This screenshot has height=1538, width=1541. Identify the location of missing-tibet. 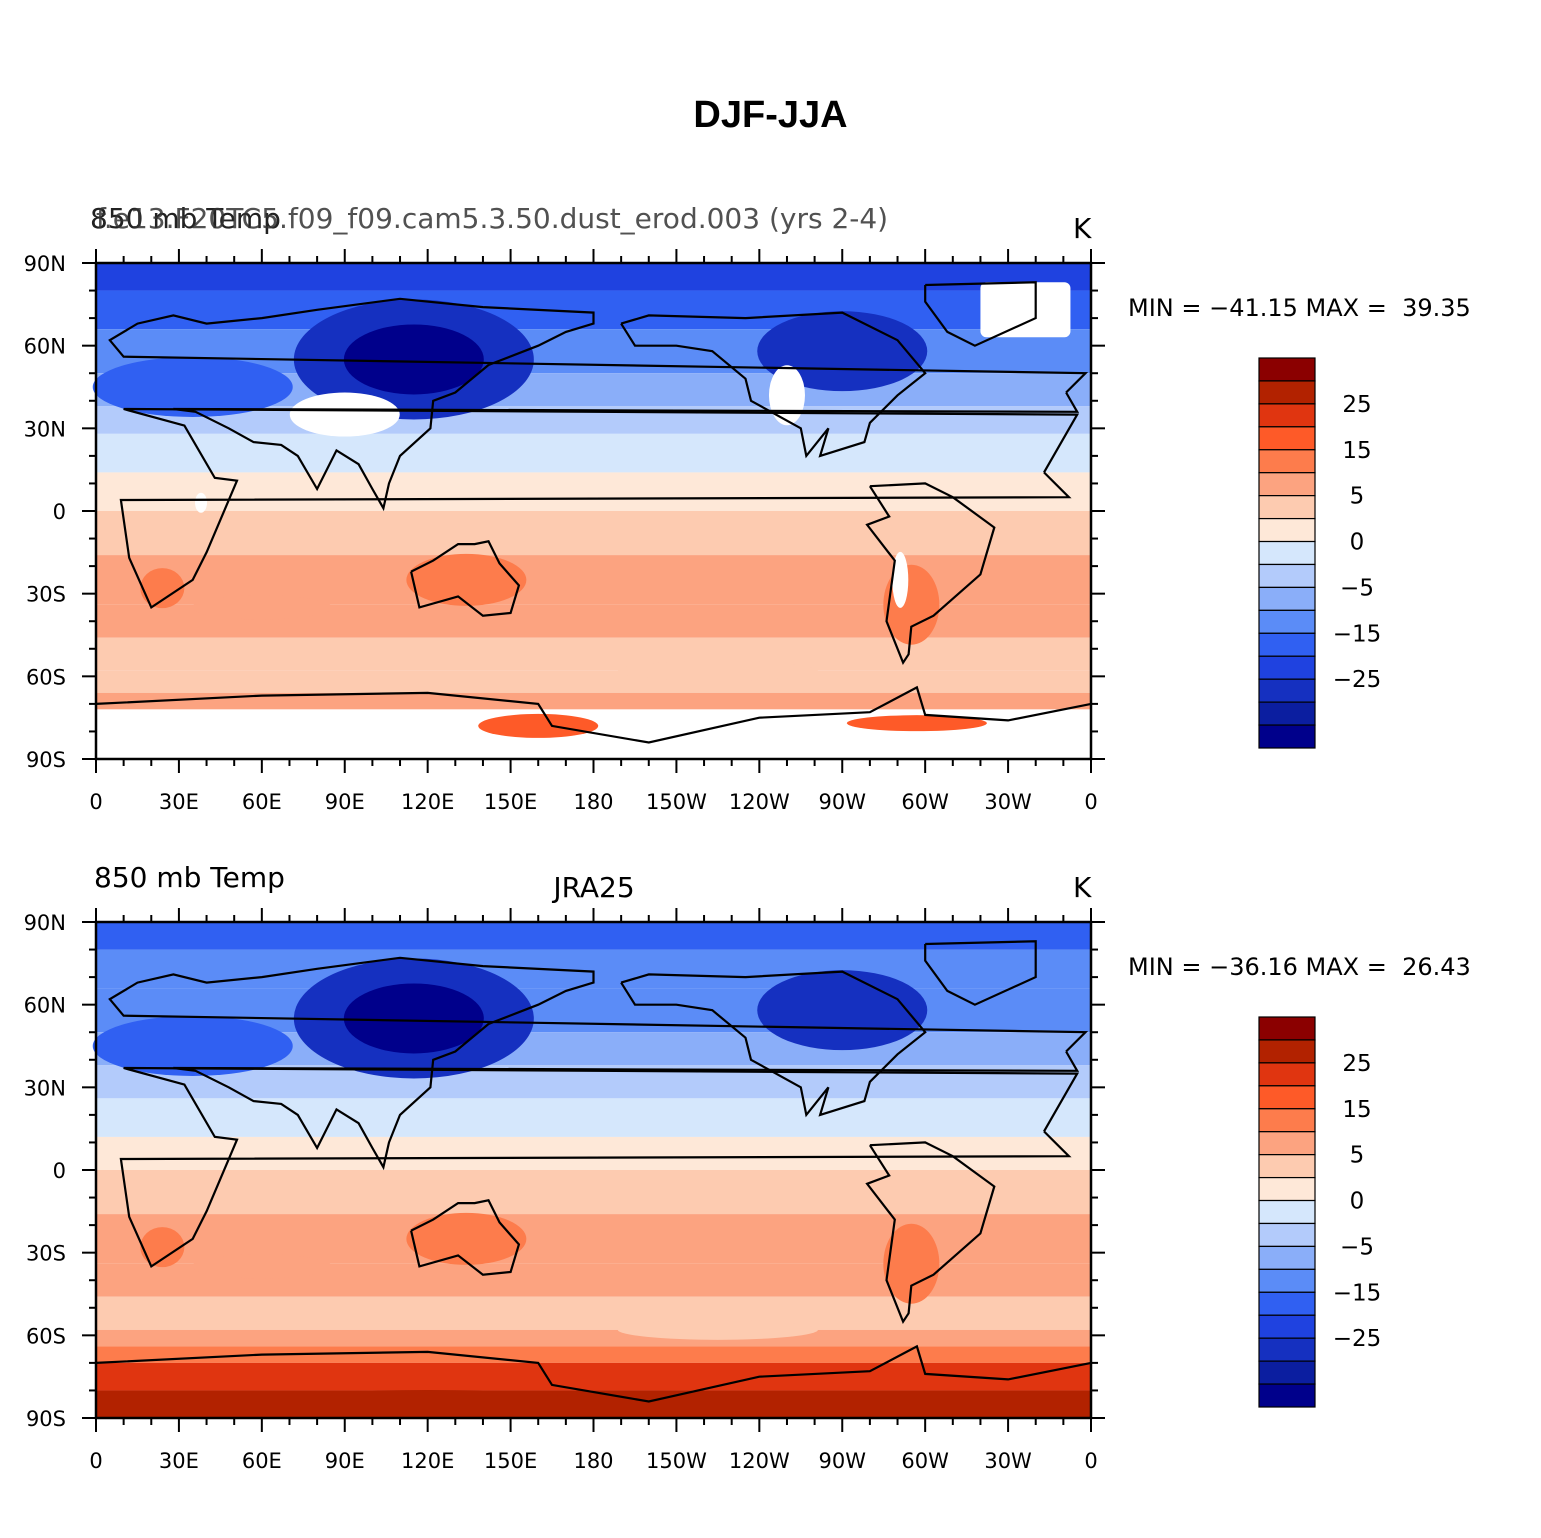
(344, 414).